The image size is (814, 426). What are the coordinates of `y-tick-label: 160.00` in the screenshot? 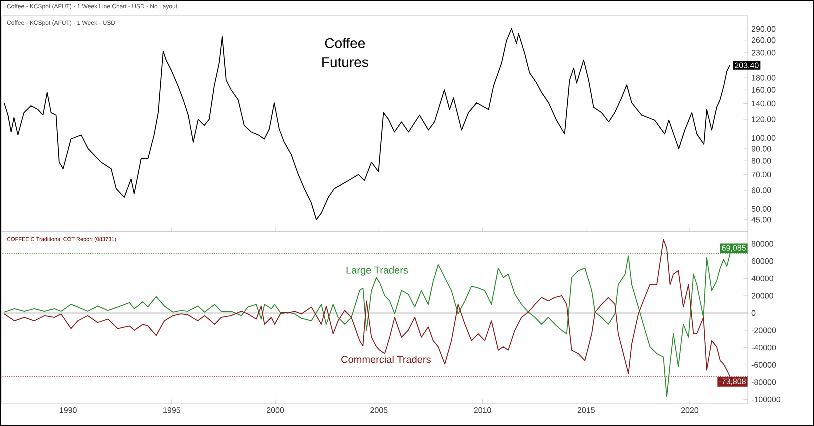 It's located at (764, 90).